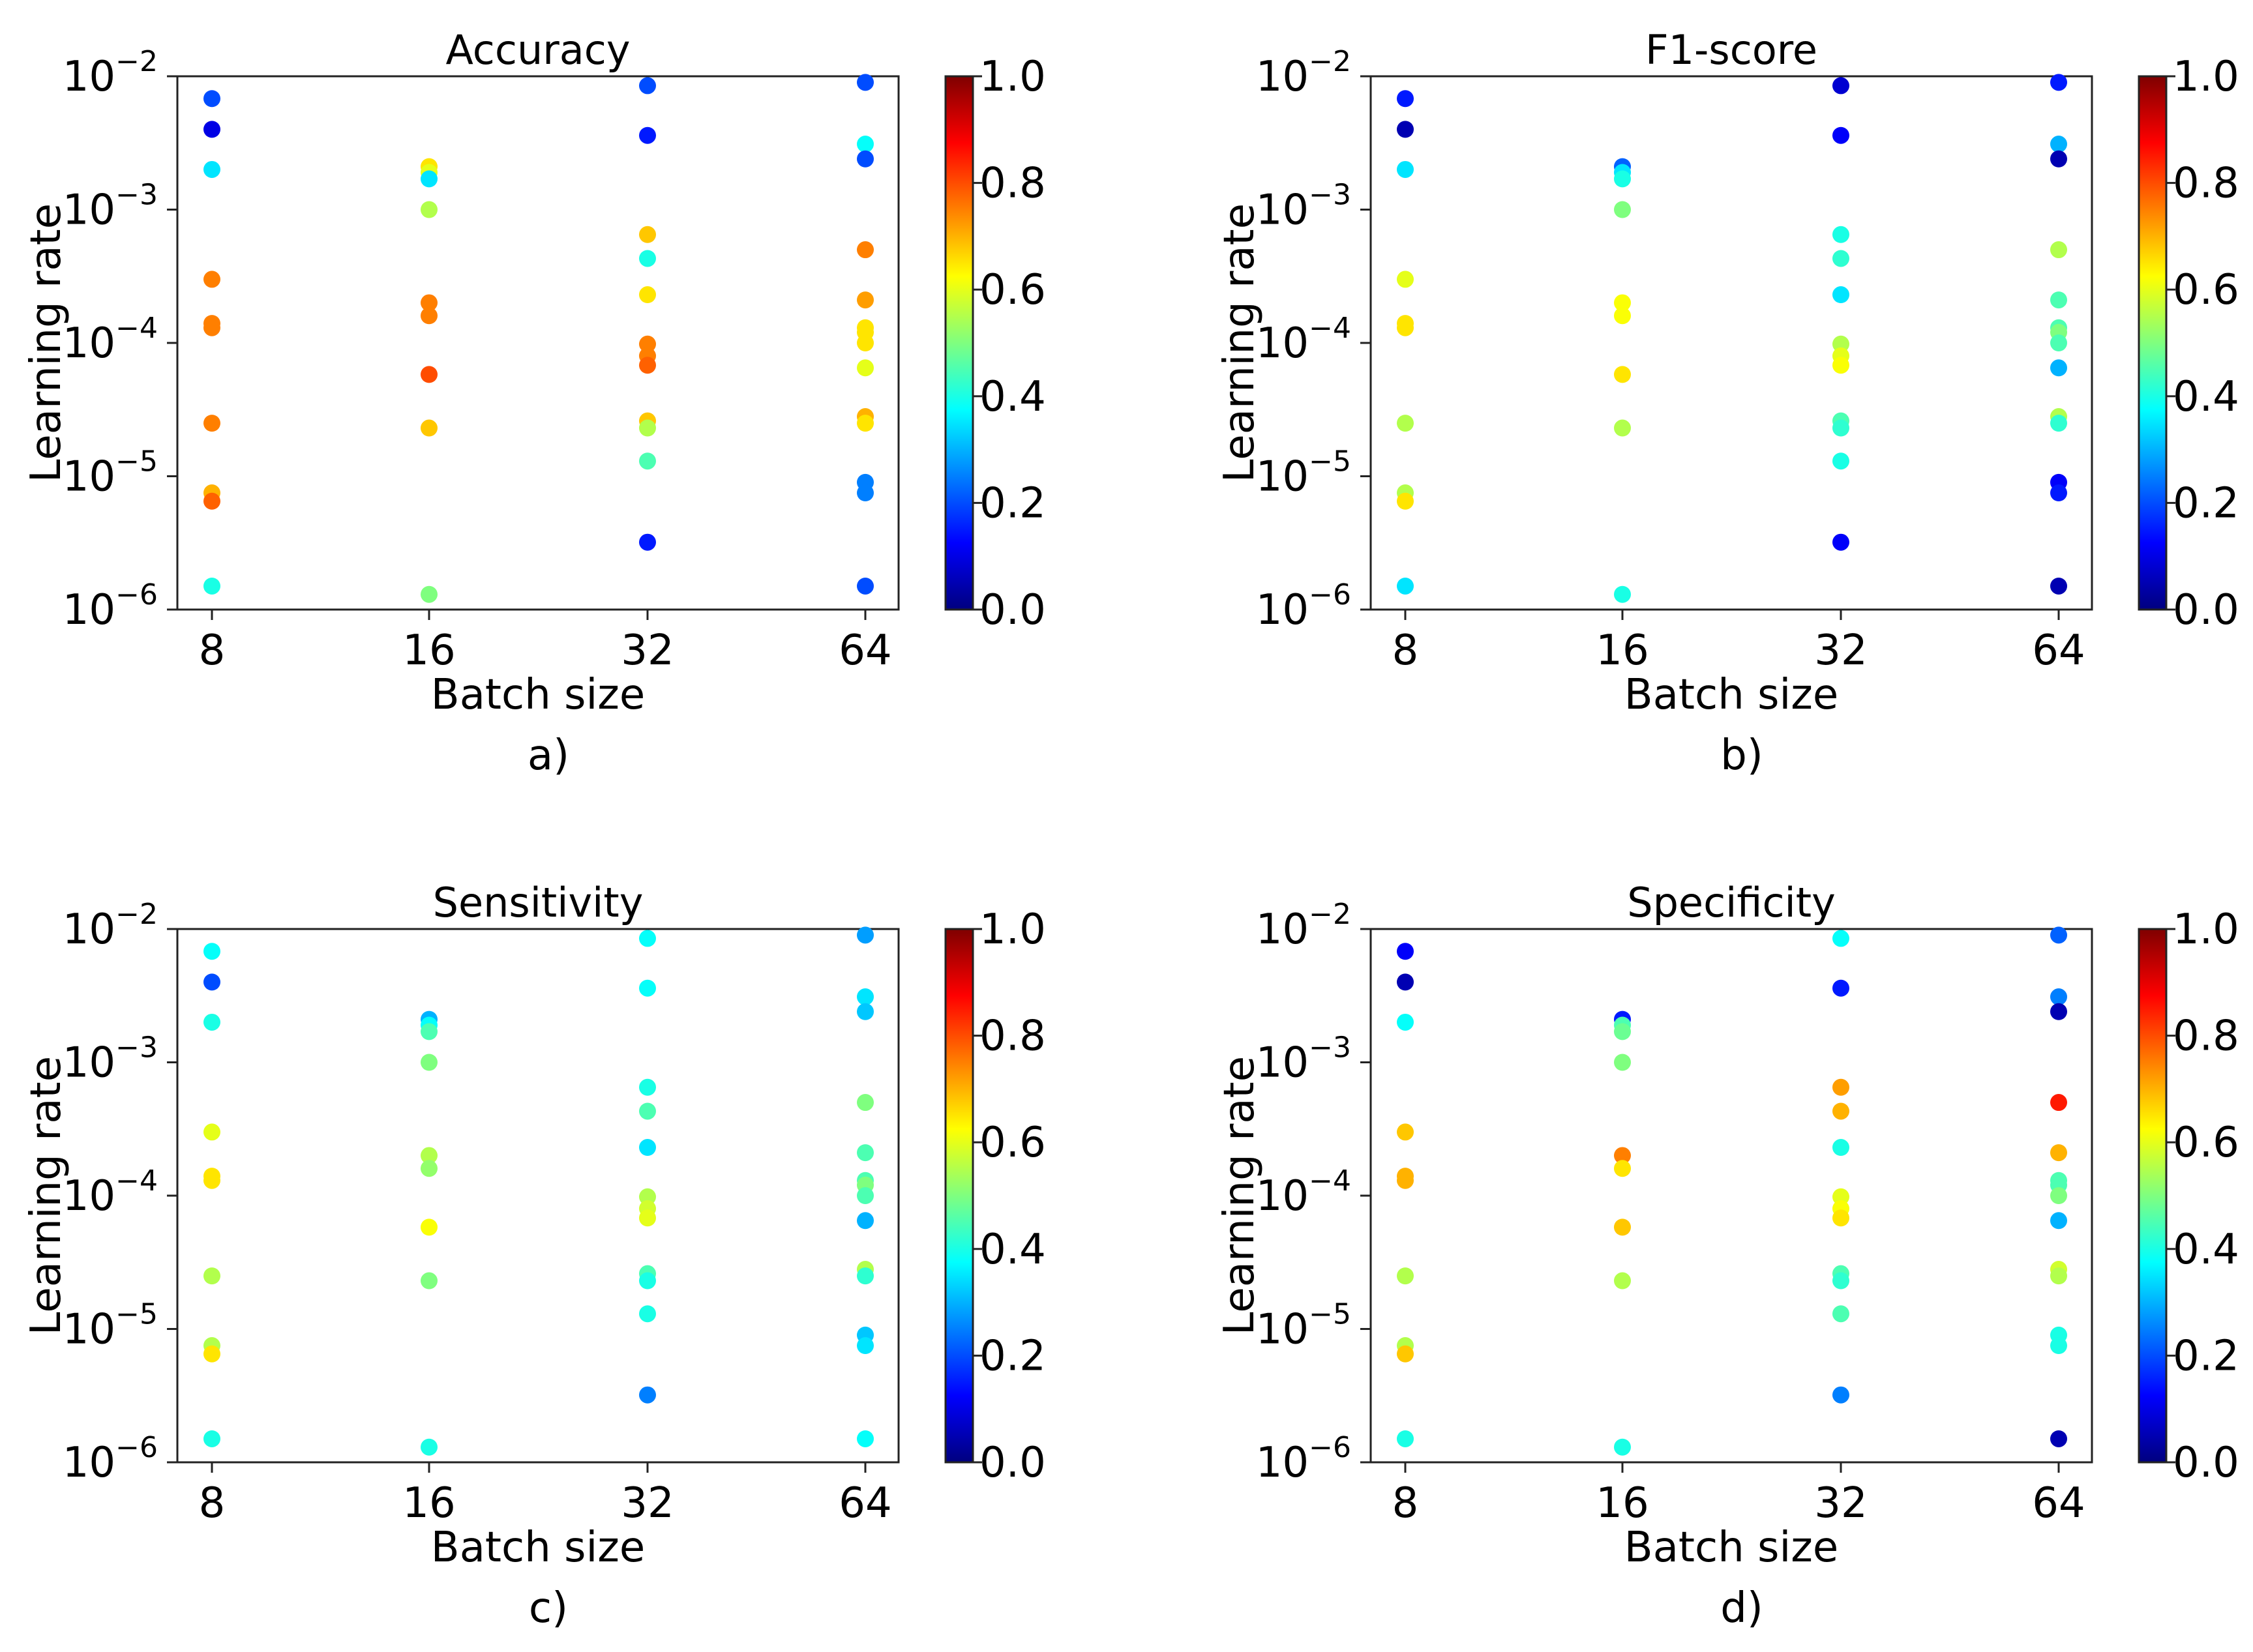  What do you see at coordinates (647, 1503) in the screenshot?
I see `x-tick-label: 32` at bounding box center [647, 1503].